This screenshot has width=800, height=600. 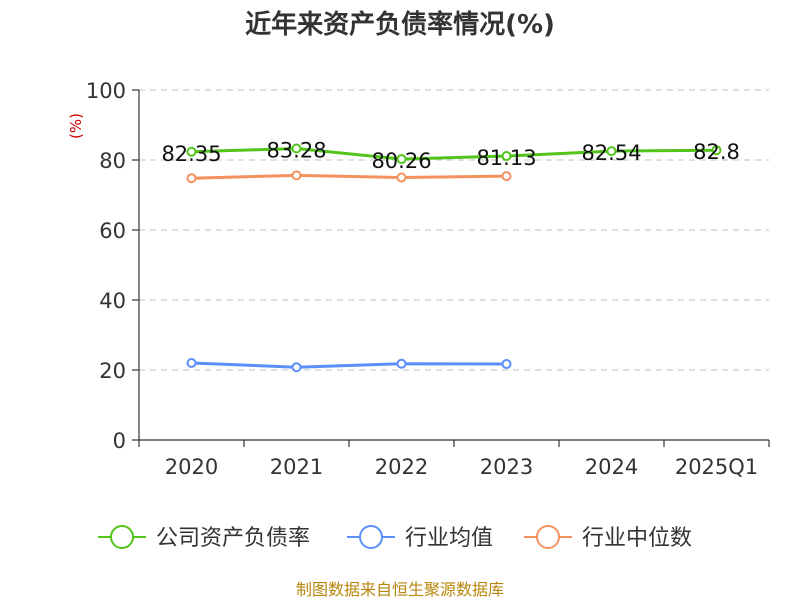 I want to click on legend-label: 行业均值, so click(x=449, y=538).